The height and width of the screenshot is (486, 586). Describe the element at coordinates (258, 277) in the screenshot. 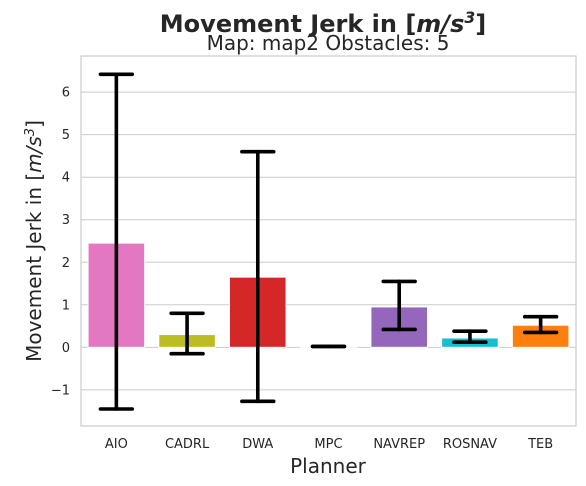

I see `error-bar-dwa` at that location.